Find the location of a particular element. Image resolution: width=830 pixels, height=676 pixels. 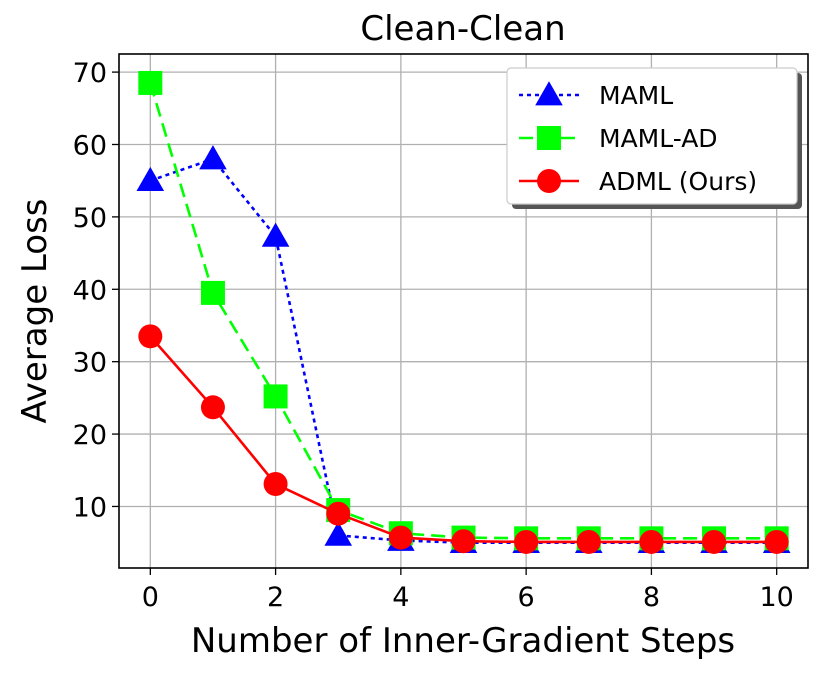

x-tick-label: 0 is located at coordinates (150, 597).